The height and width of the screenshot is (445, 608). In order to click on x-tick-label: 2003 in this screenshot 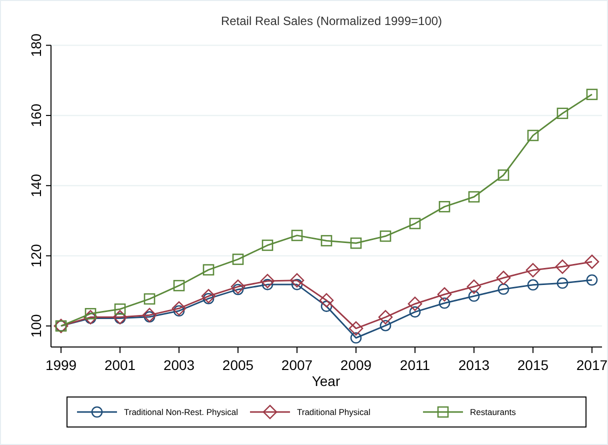, I will do `click(179, 365)`.